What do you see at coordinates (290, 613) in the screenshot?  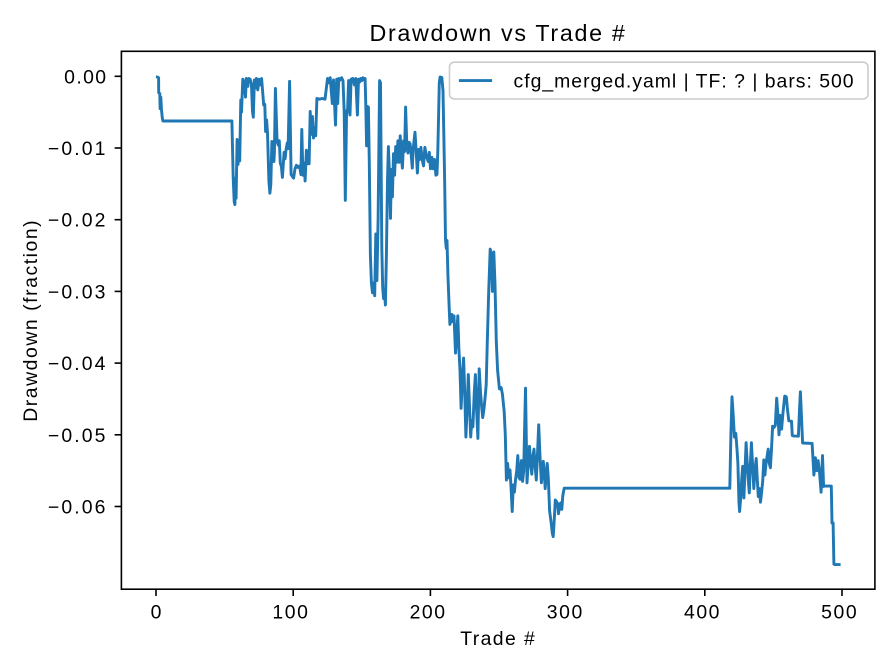 I see `svg-text: 100` at bounding box center [290, 613].